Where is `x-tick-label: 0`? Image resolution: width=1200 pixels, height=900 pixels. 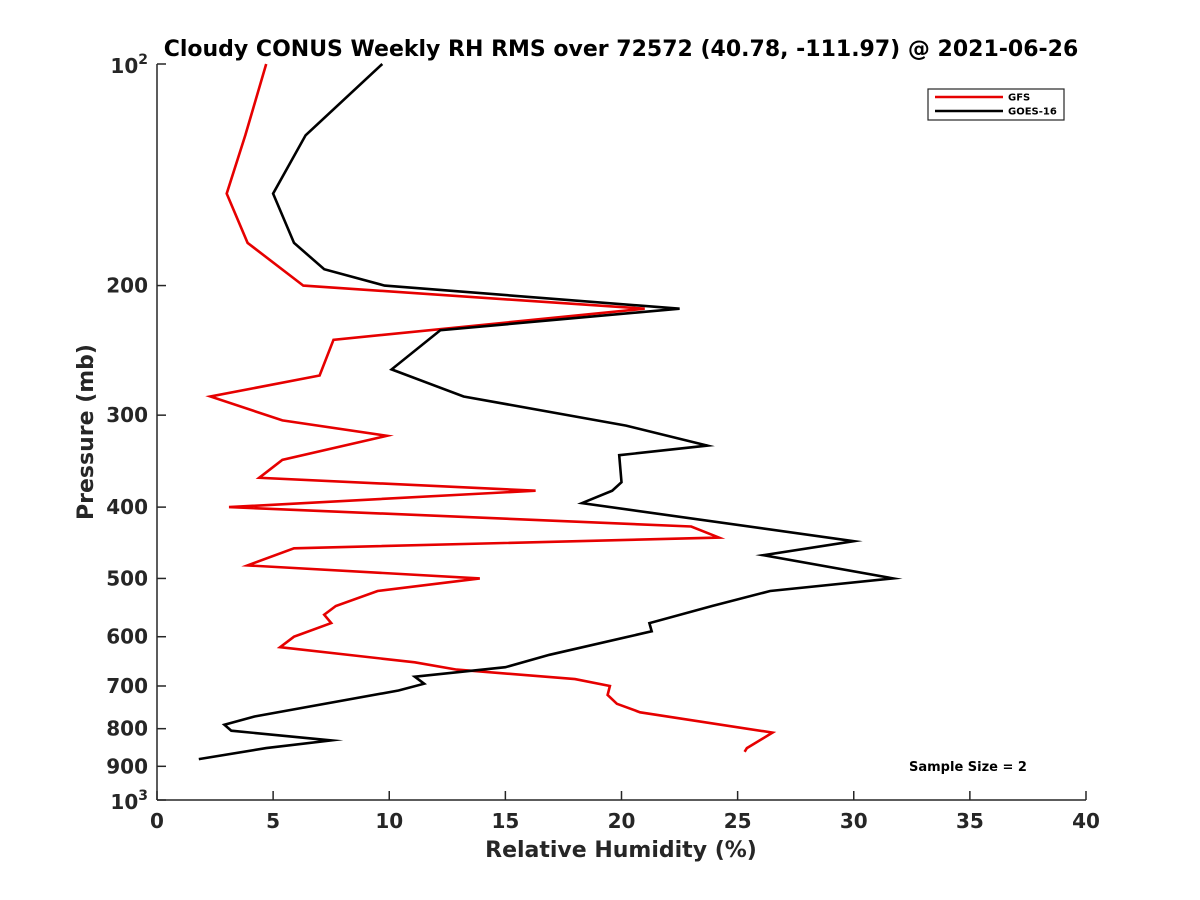 x-tick-label: 0 is located at coordinates (157, 821).